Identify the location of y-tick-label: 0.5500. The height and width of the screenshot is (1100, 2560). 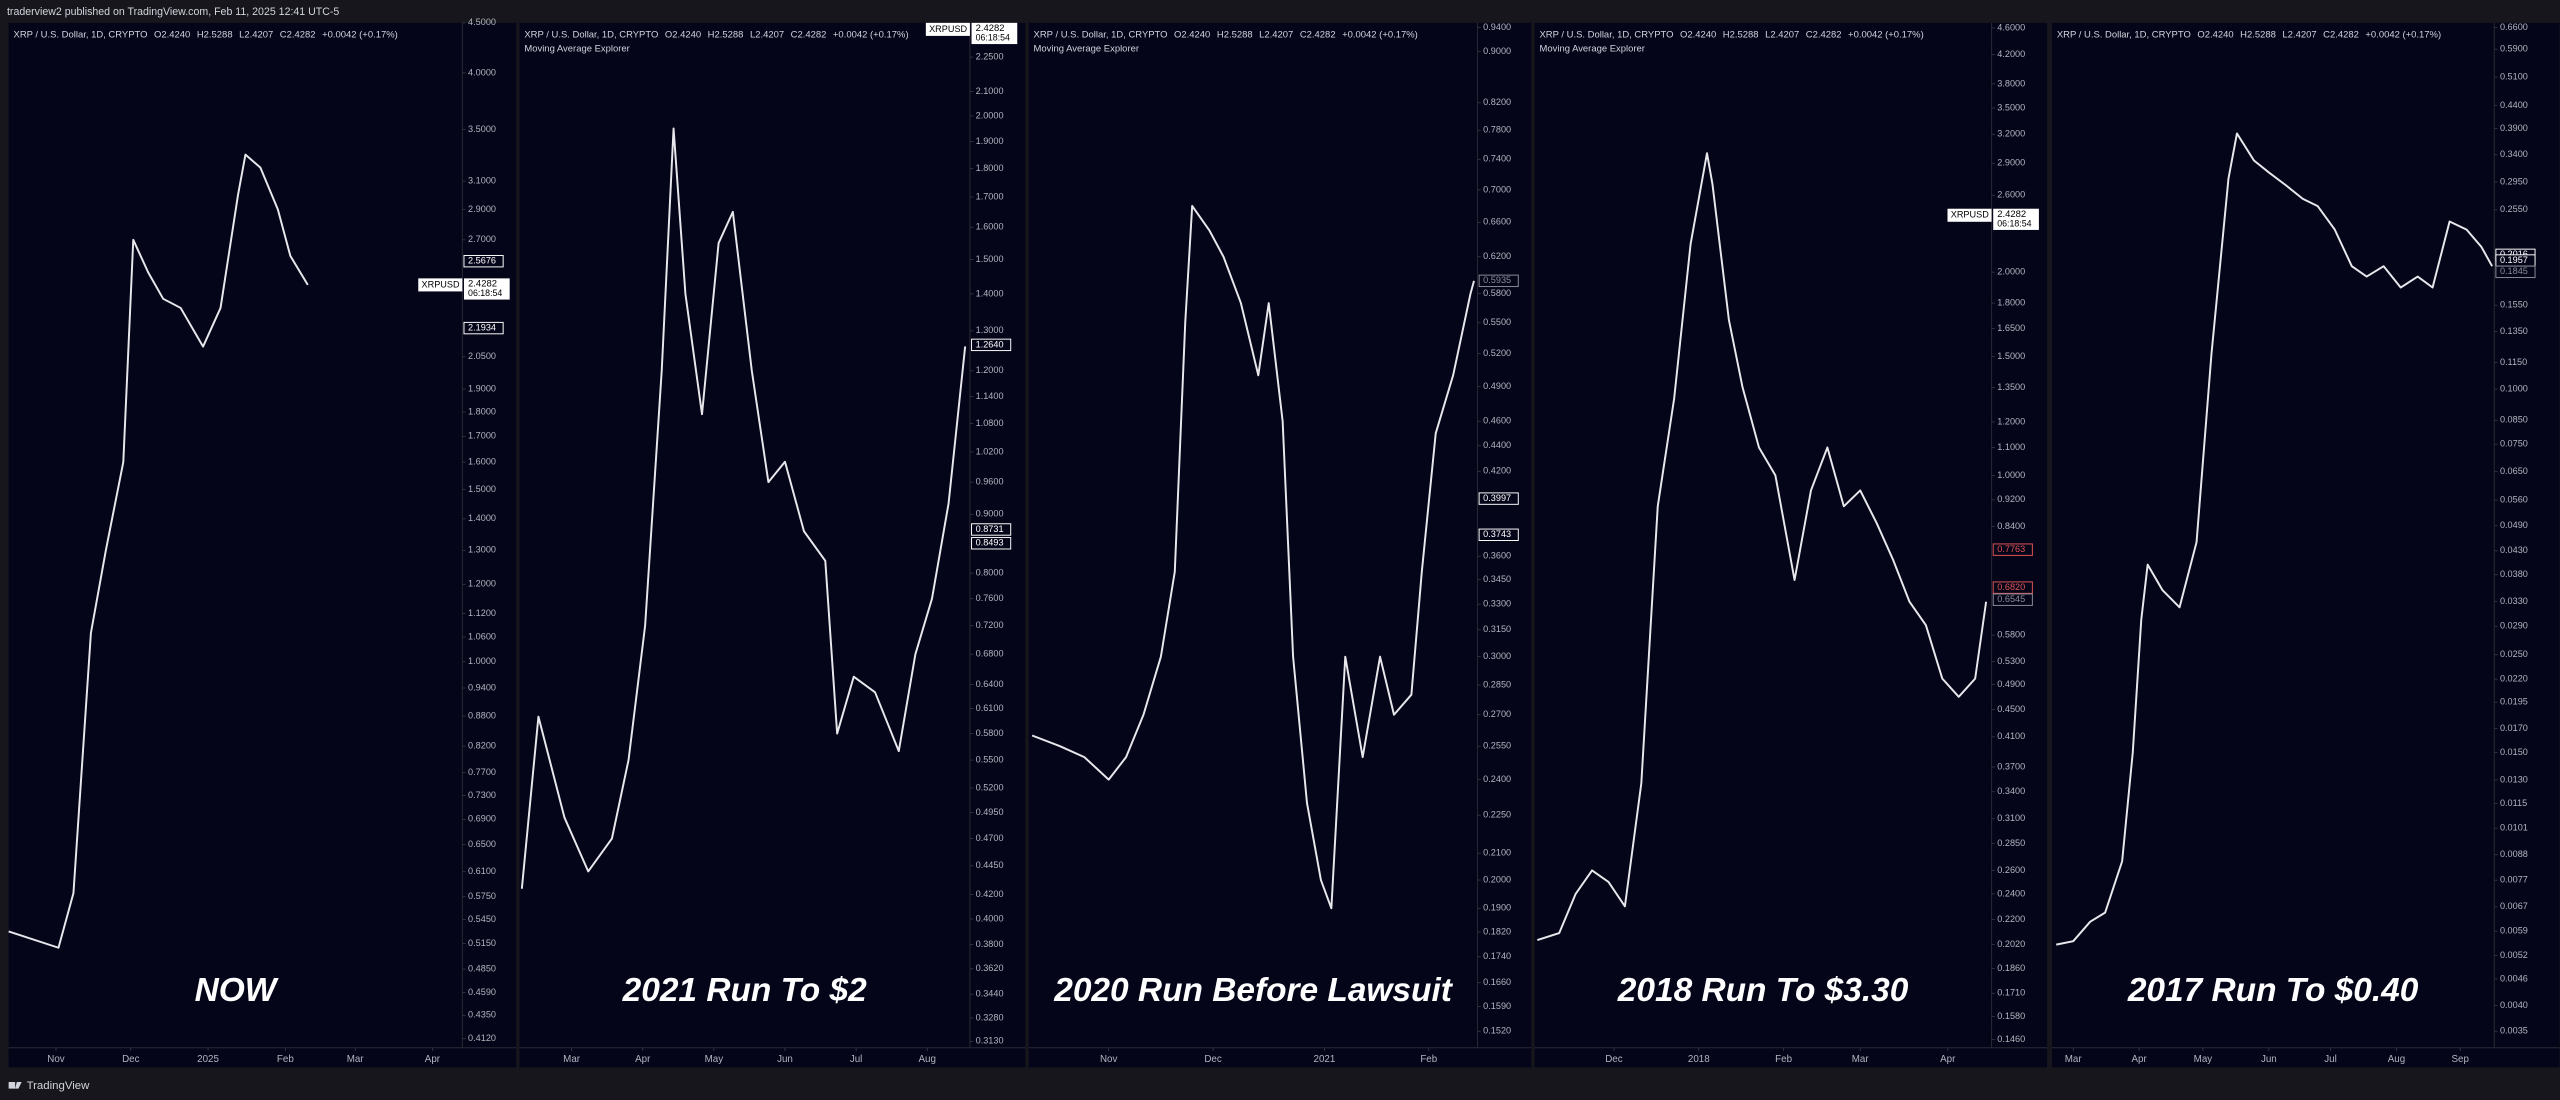
(1497, 322).